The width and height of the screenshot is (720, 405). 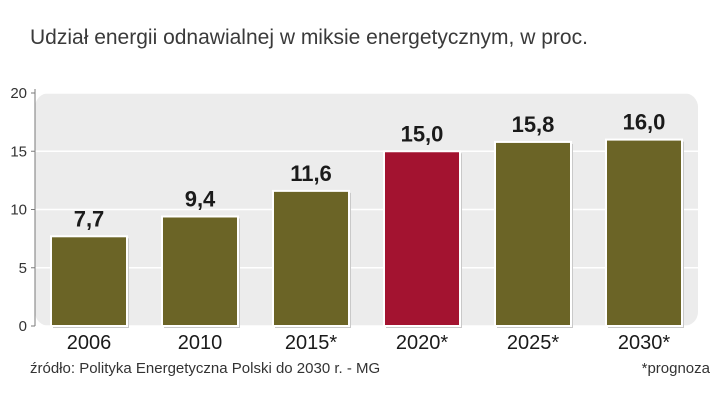 I want to click on bar-value-label: 7,7, so click(x=89, y=218).